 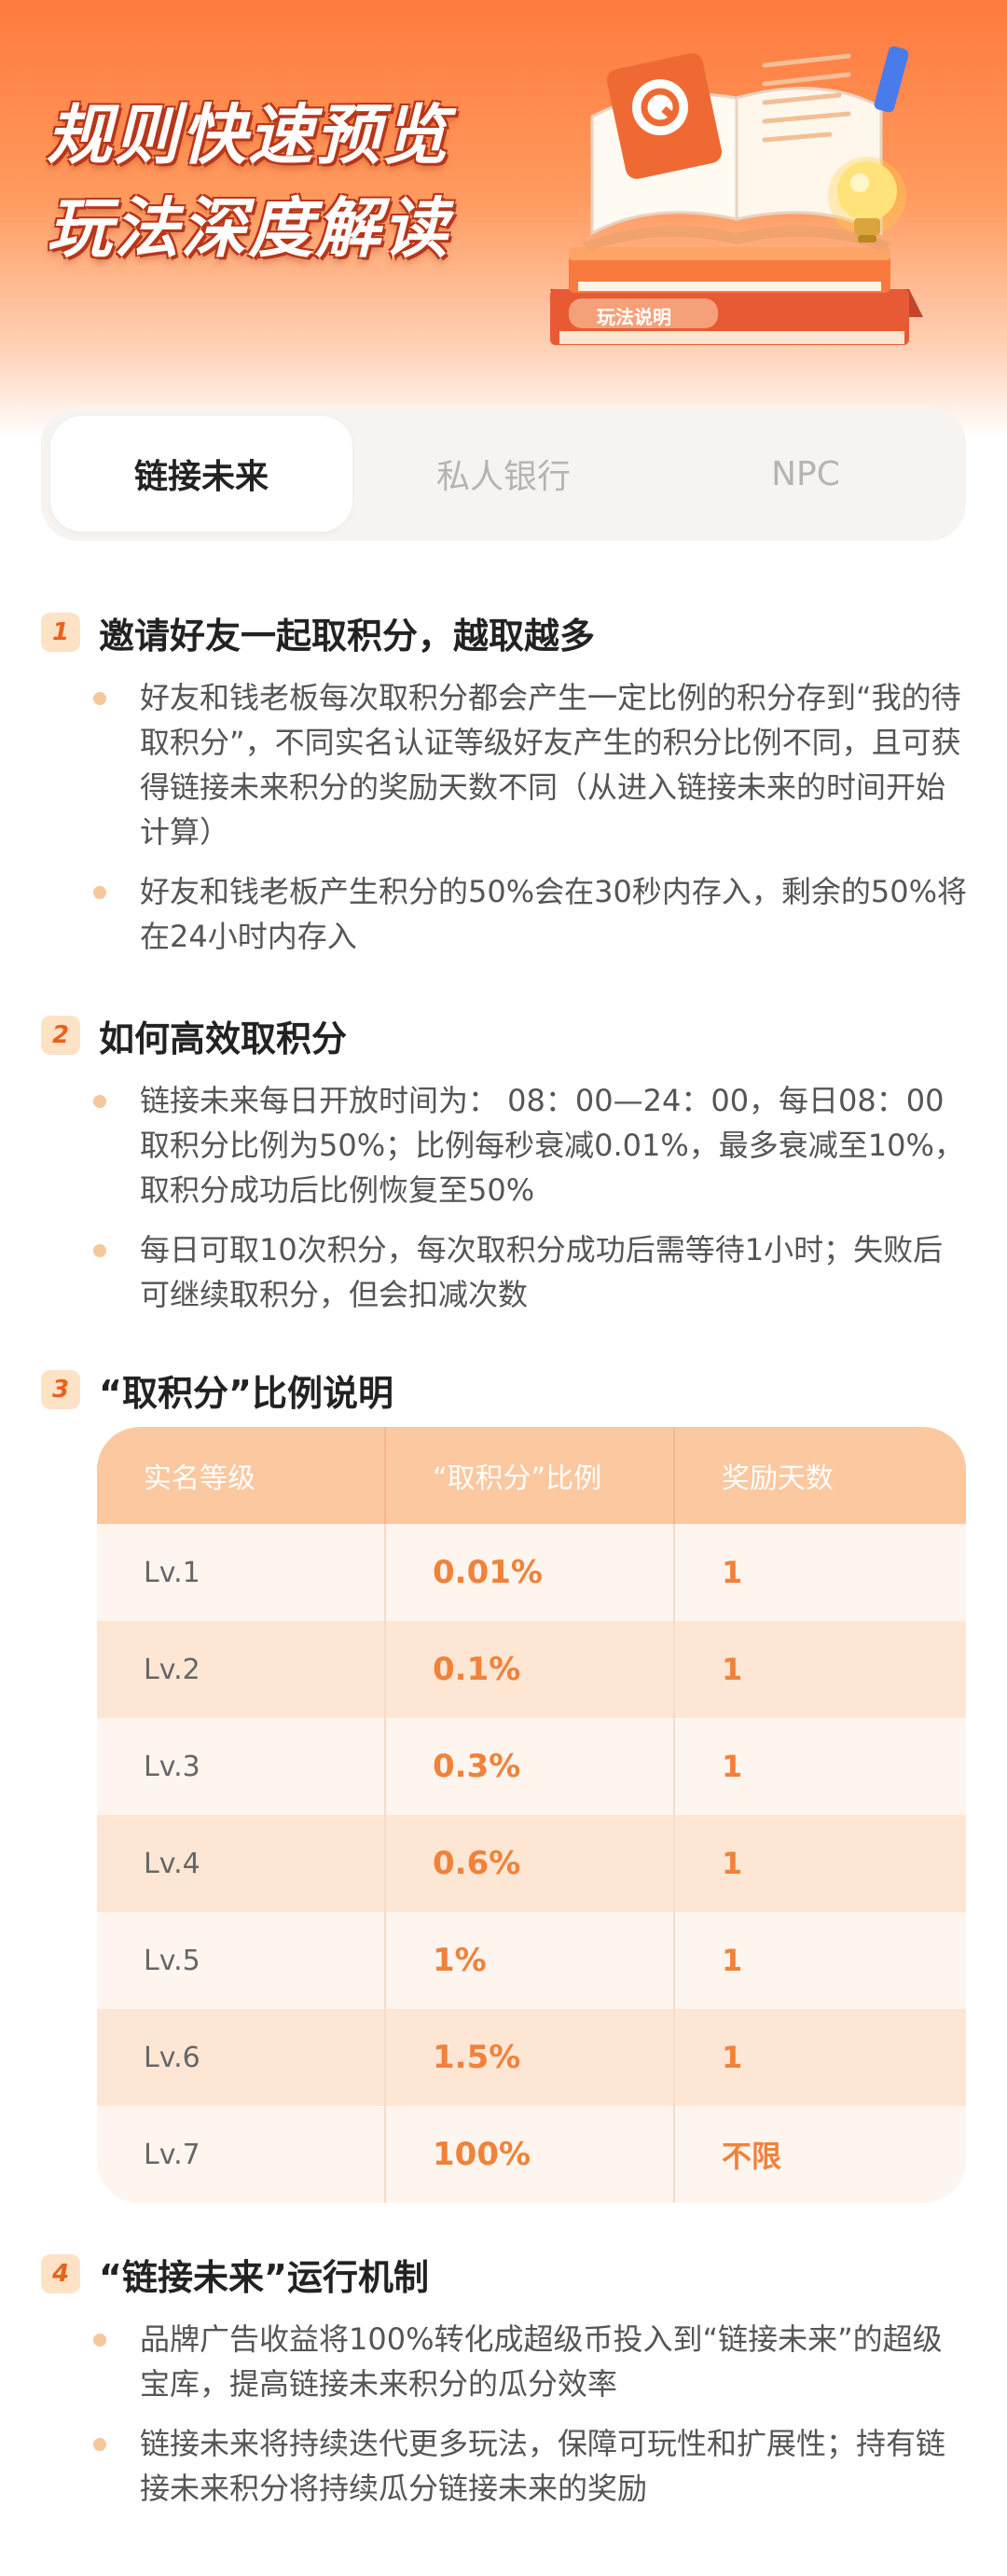 I want to click on header-ratio: “取积分”比例, so click(x=530, y=1475).